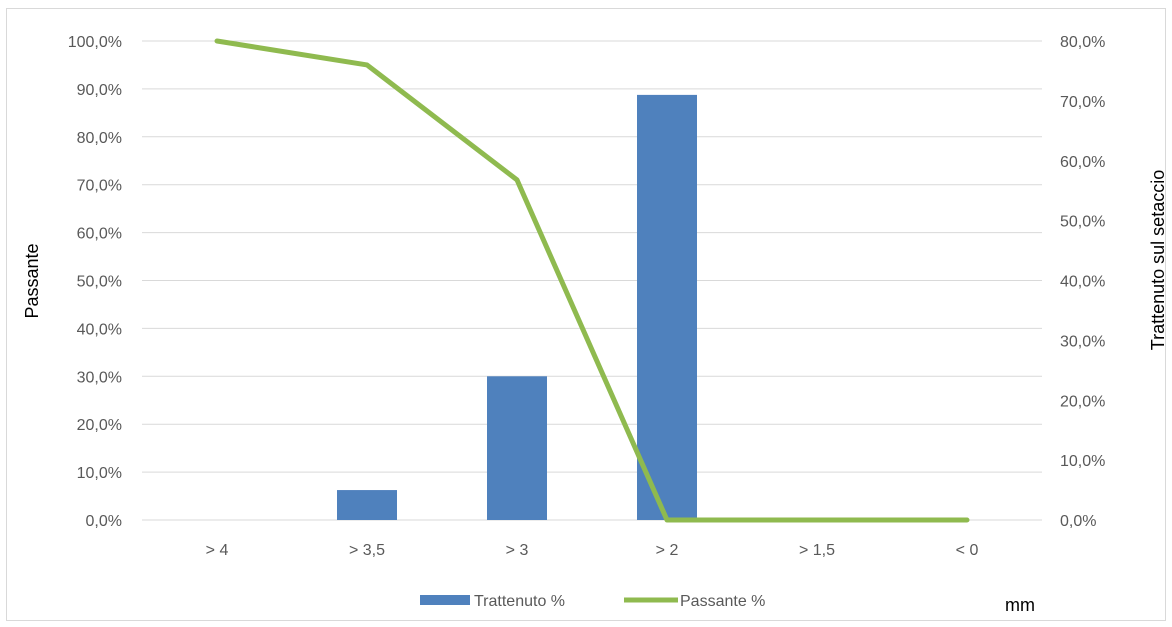 This screenshot has height=627, width=1172. Describe the element at coordinates (99, 138) in the screenshot. I see `y-tick-label: 80,0%` at that location.